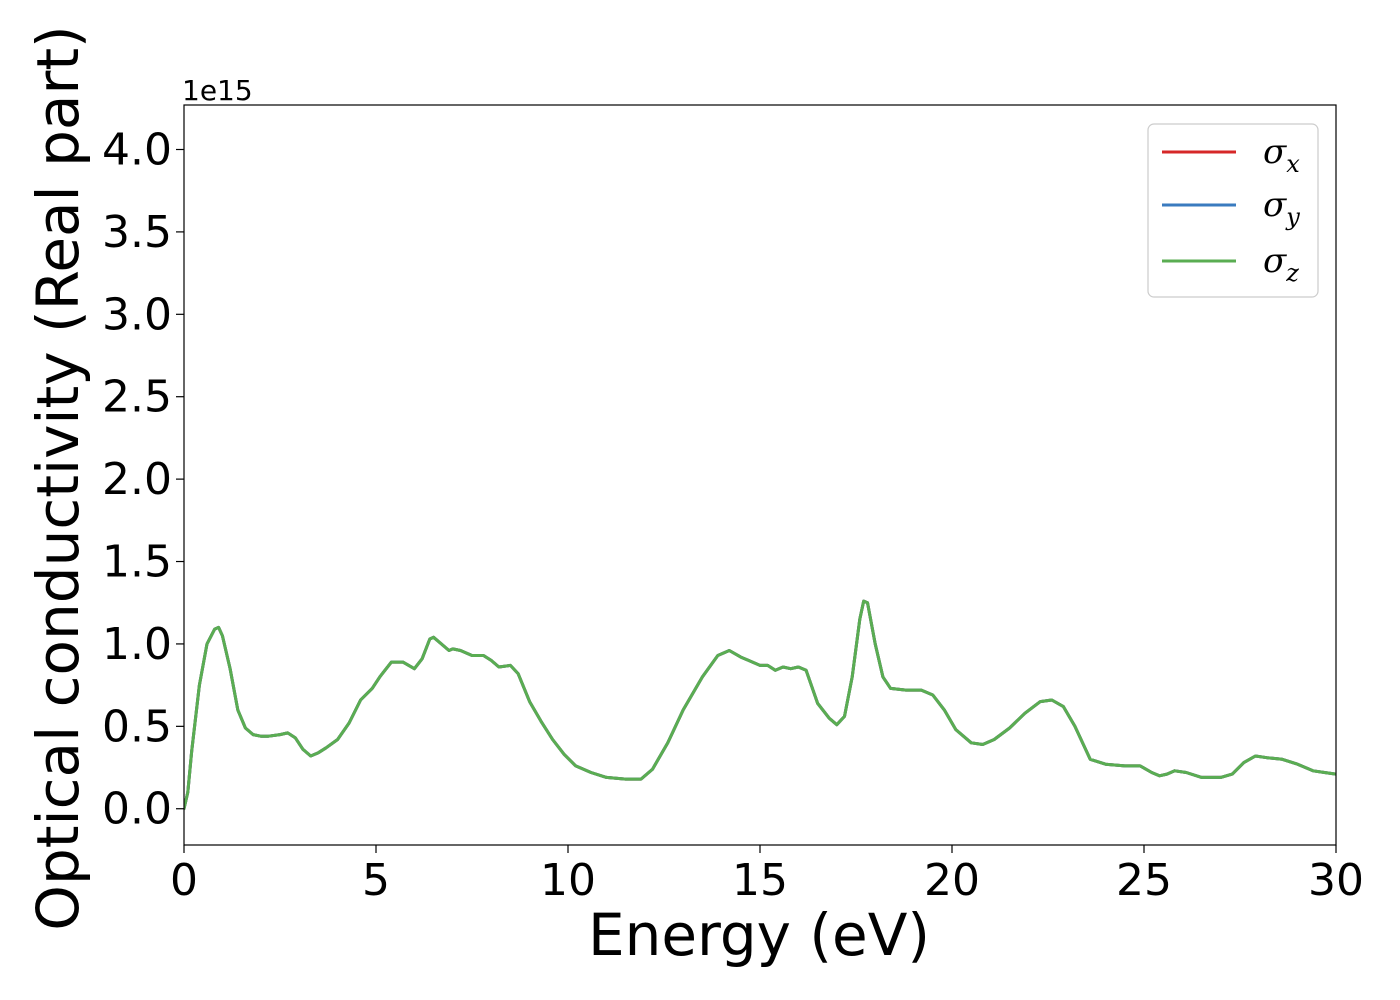  I want to click on y-tick-label: 2.5, so click(137, 397).